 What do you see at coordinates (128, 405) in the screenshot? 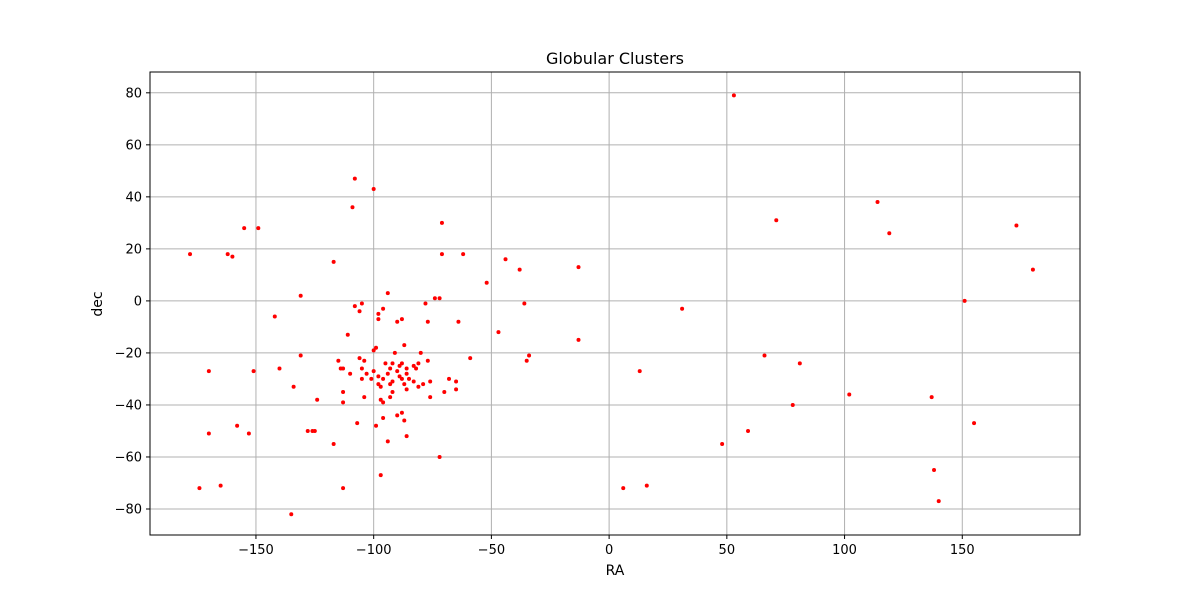
I see `y-tick-label: −40` at bounding box center [128, 405].